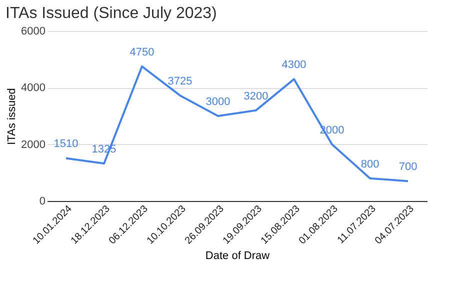 This screenshot has width=474, height=293. I want to click on data-label: 800, so click(370, 164).